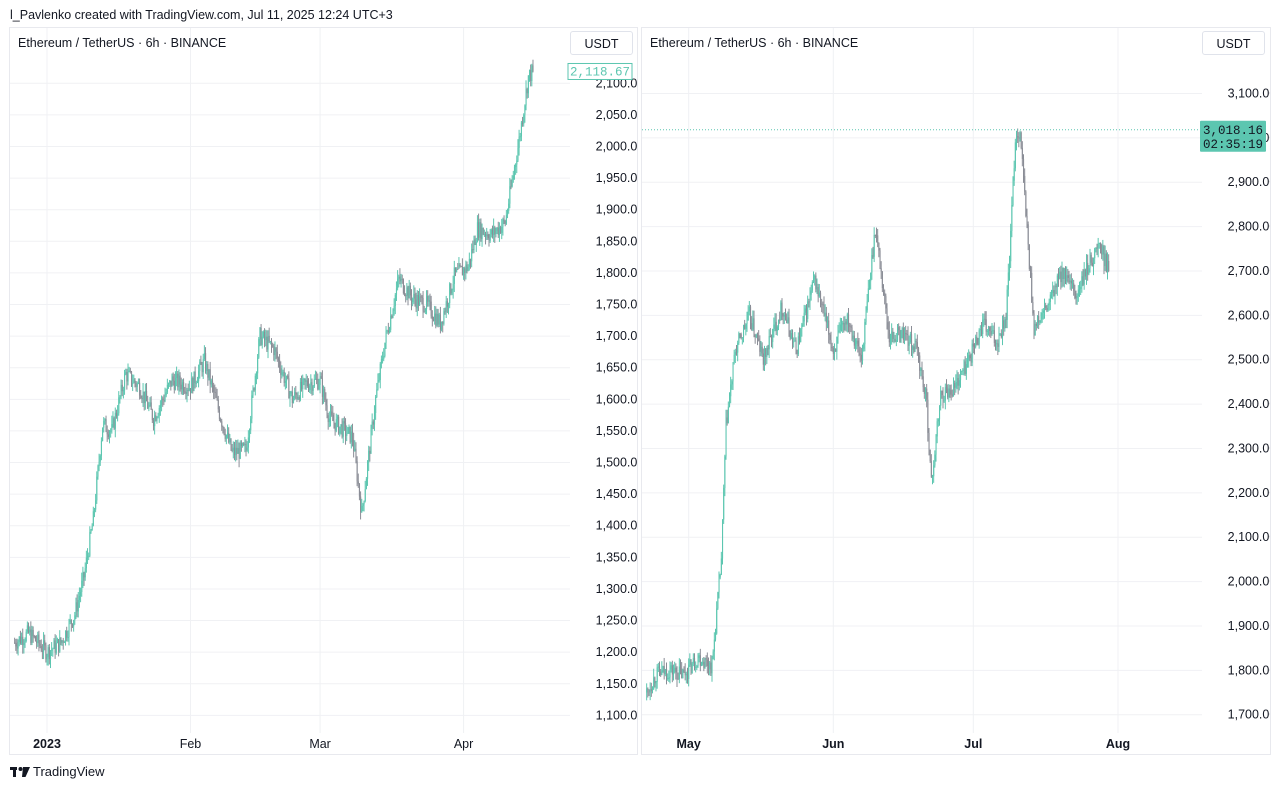 The height and width of the screenshot is (790, 1280). What do you see at coordinates (617, 431) in the screenshot?
I see `y-tick-label: 1,550.00` at bounding box center [617, 431].